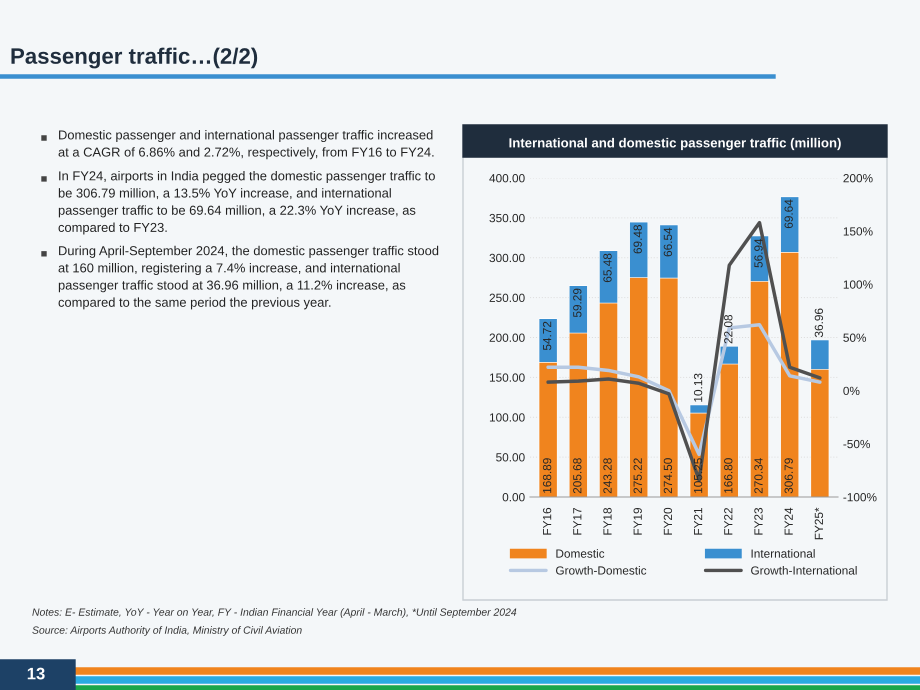 The image size is (920, 690). What do you see at coordinates (858, 178) in the screenshot?
I see `y2-tick-label: 200%` at bounding box center [858, 178].